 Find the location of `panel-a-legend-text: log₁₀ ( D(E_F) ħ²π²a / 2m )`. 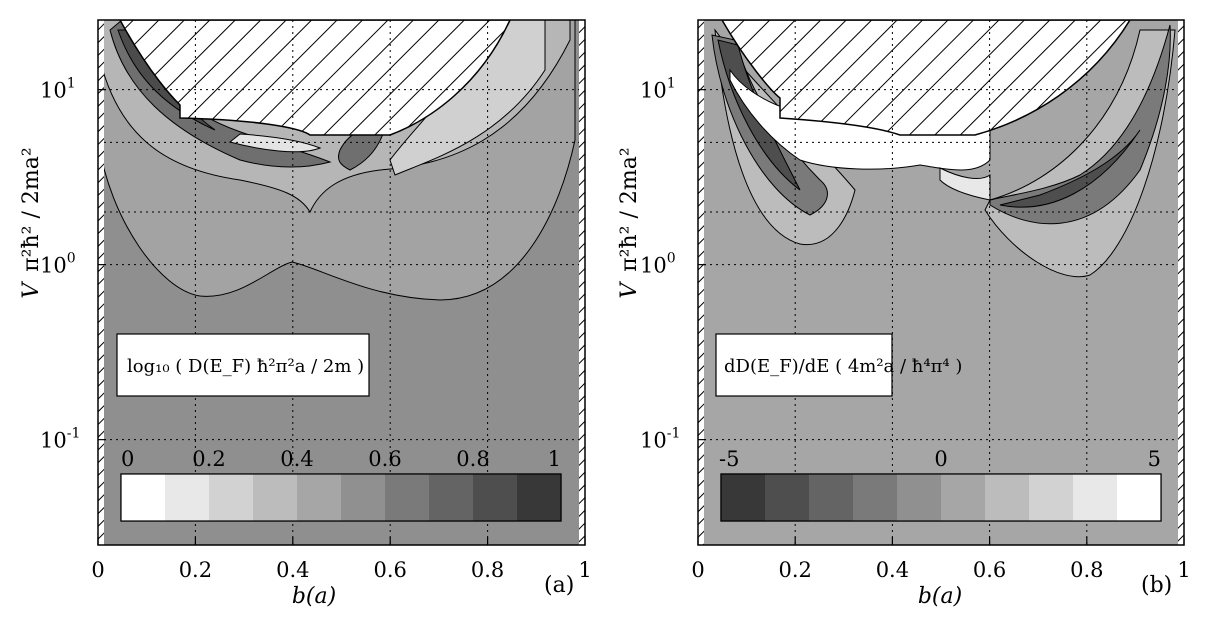

panel-a-legend-text: log₁₀ ( D(E_F) ħ²π²a / 2m ) is located at coordinates (245, 366).